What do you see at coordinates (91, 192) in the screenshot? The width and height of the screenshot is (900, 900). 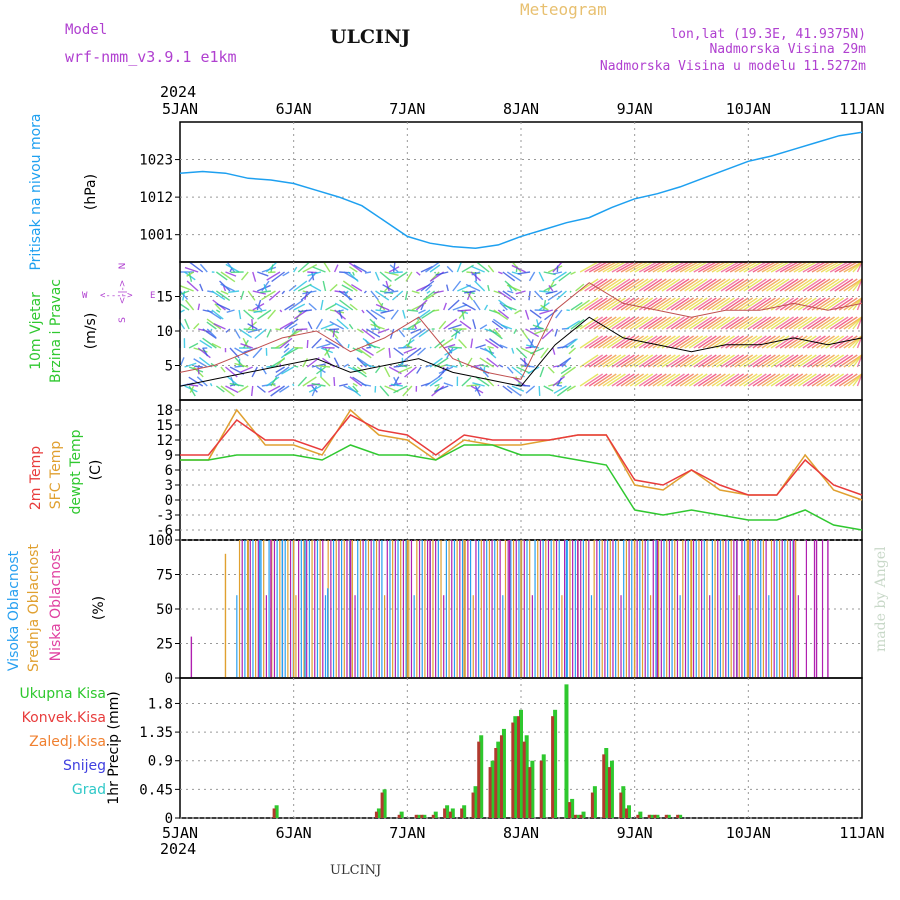 I see `pressure-unit-label: (hPa)` at bounding box center [91, 192].